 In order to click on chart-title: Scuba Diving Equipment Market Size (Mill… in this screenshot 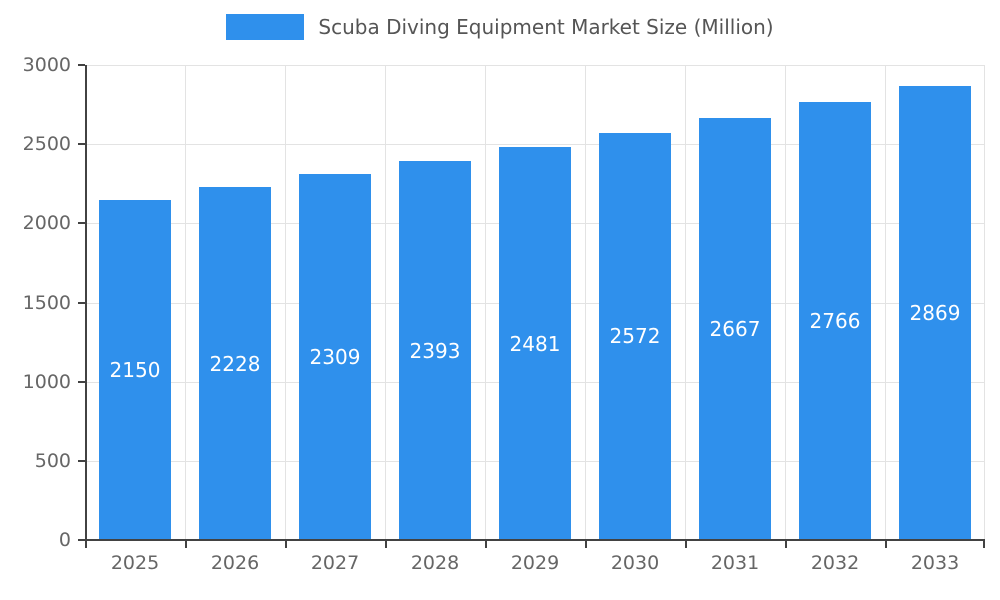, I will do `click(546, 27)`.